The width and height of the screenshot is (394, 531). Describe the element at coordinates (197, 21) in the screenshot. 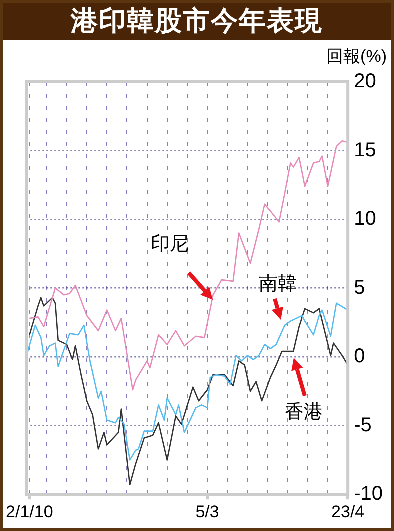

I see `chart-title: 港印韓股市今年表現` at that location.